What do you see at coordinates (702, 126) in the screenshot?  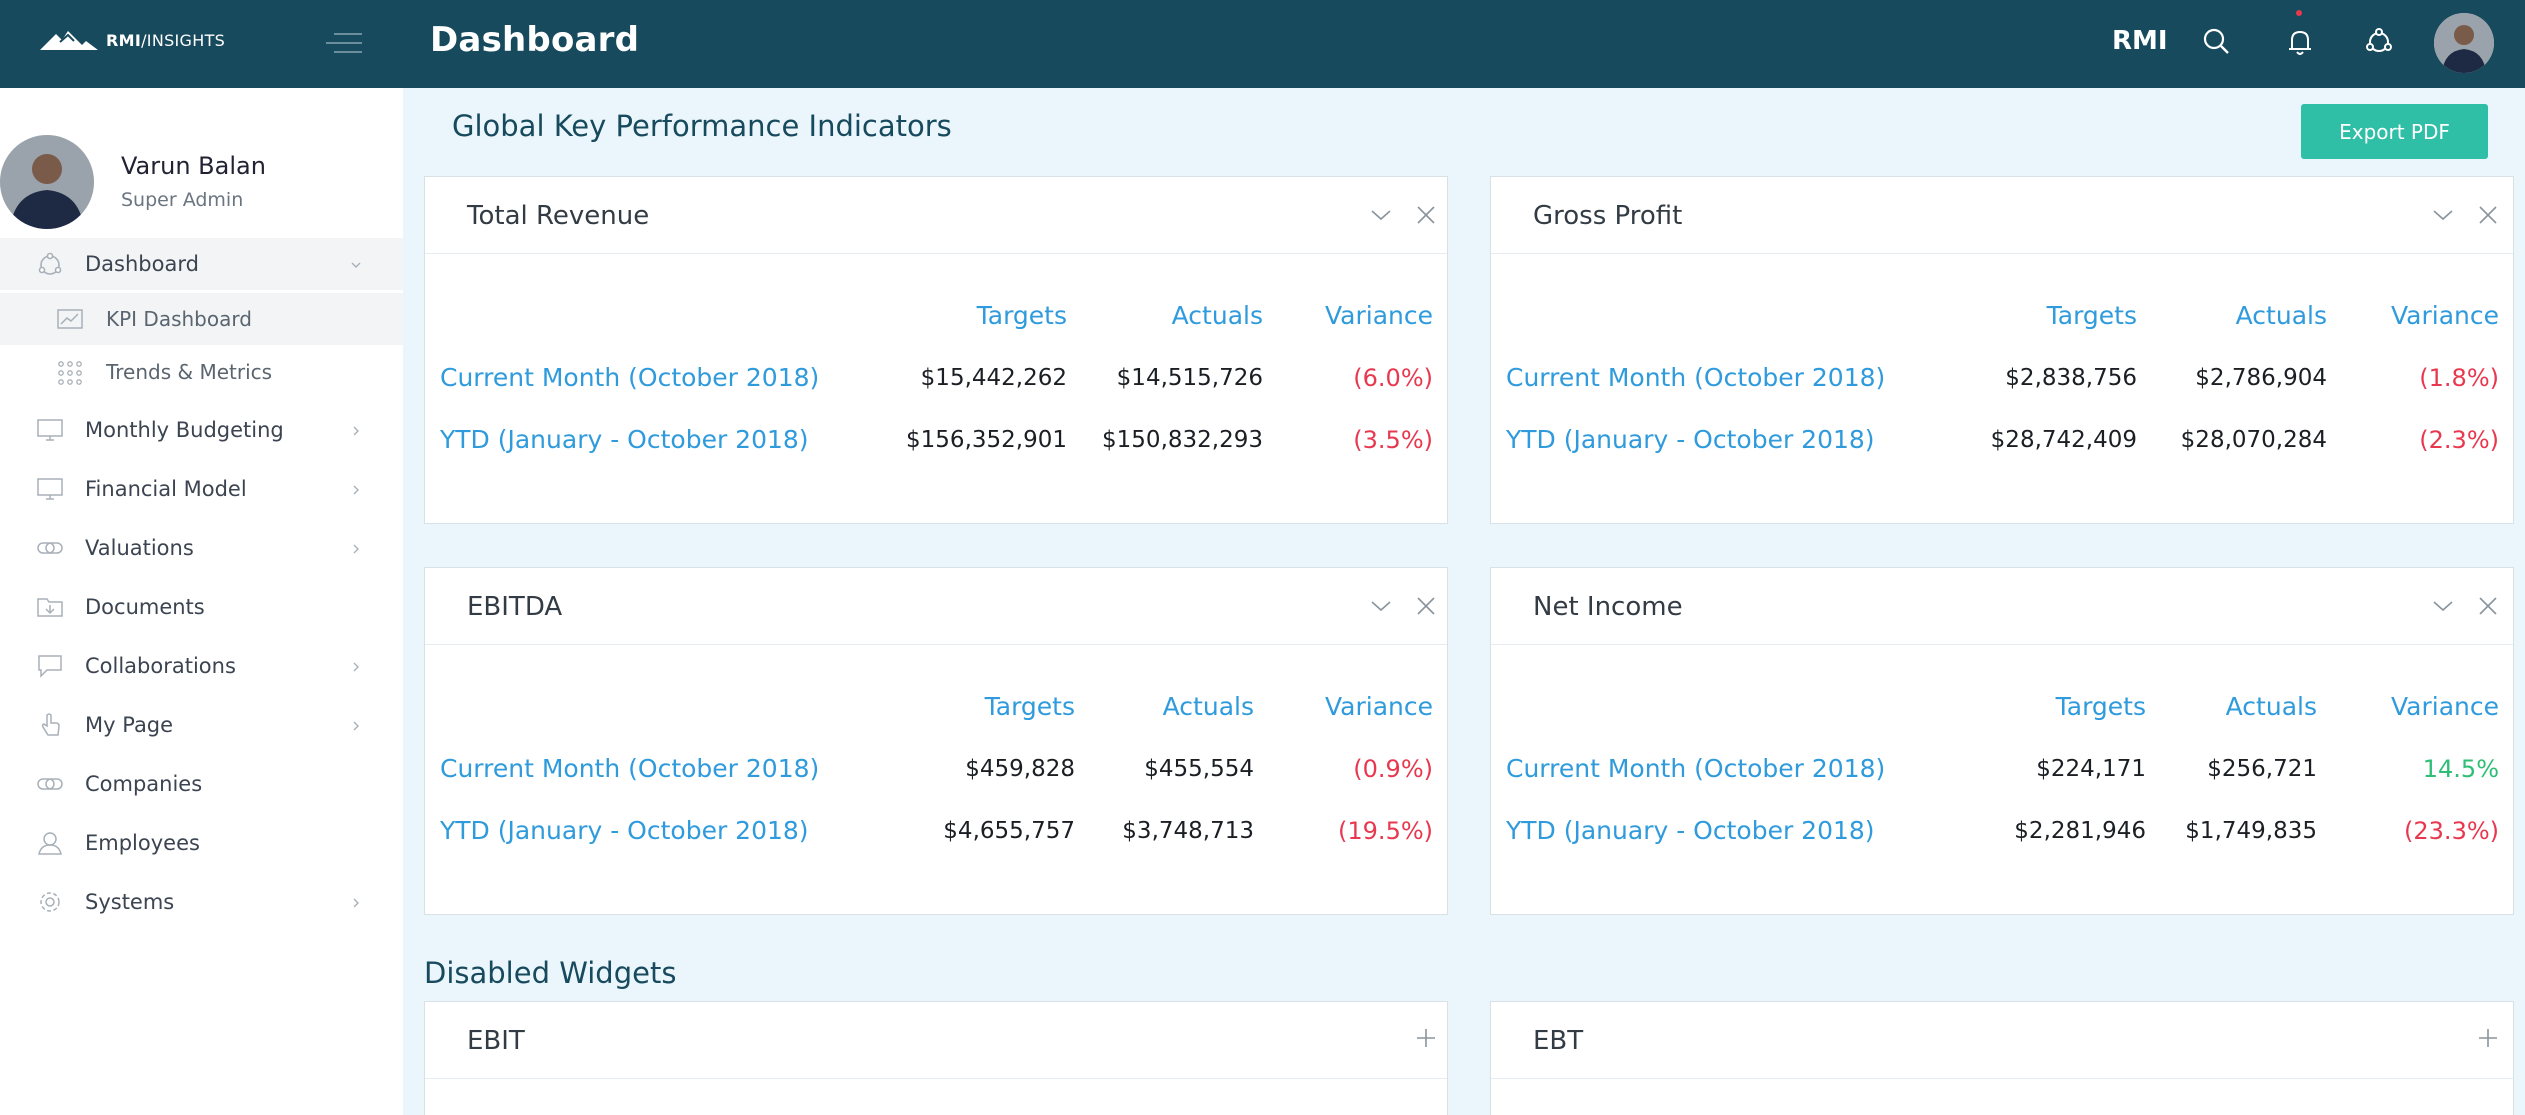 I see `kpi-section-title: Global Key Performance Indicators` at bounding box center [702, 126].